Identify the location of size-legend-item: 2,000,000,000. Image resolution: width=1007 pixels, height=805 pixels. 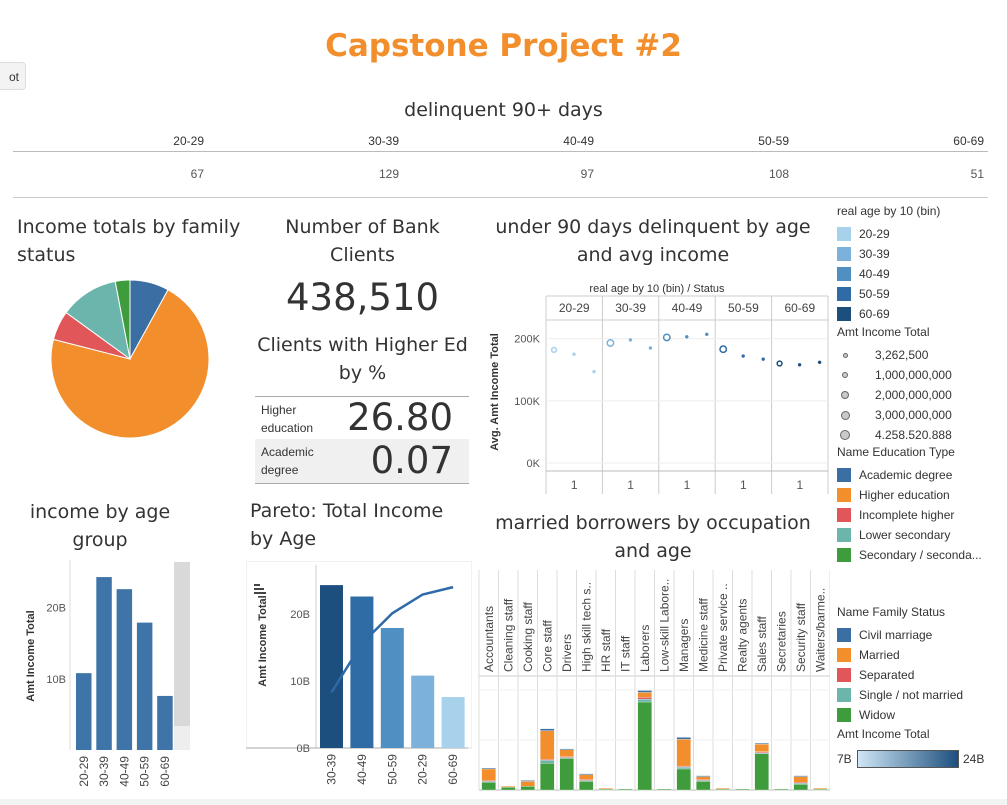
(919, 395).